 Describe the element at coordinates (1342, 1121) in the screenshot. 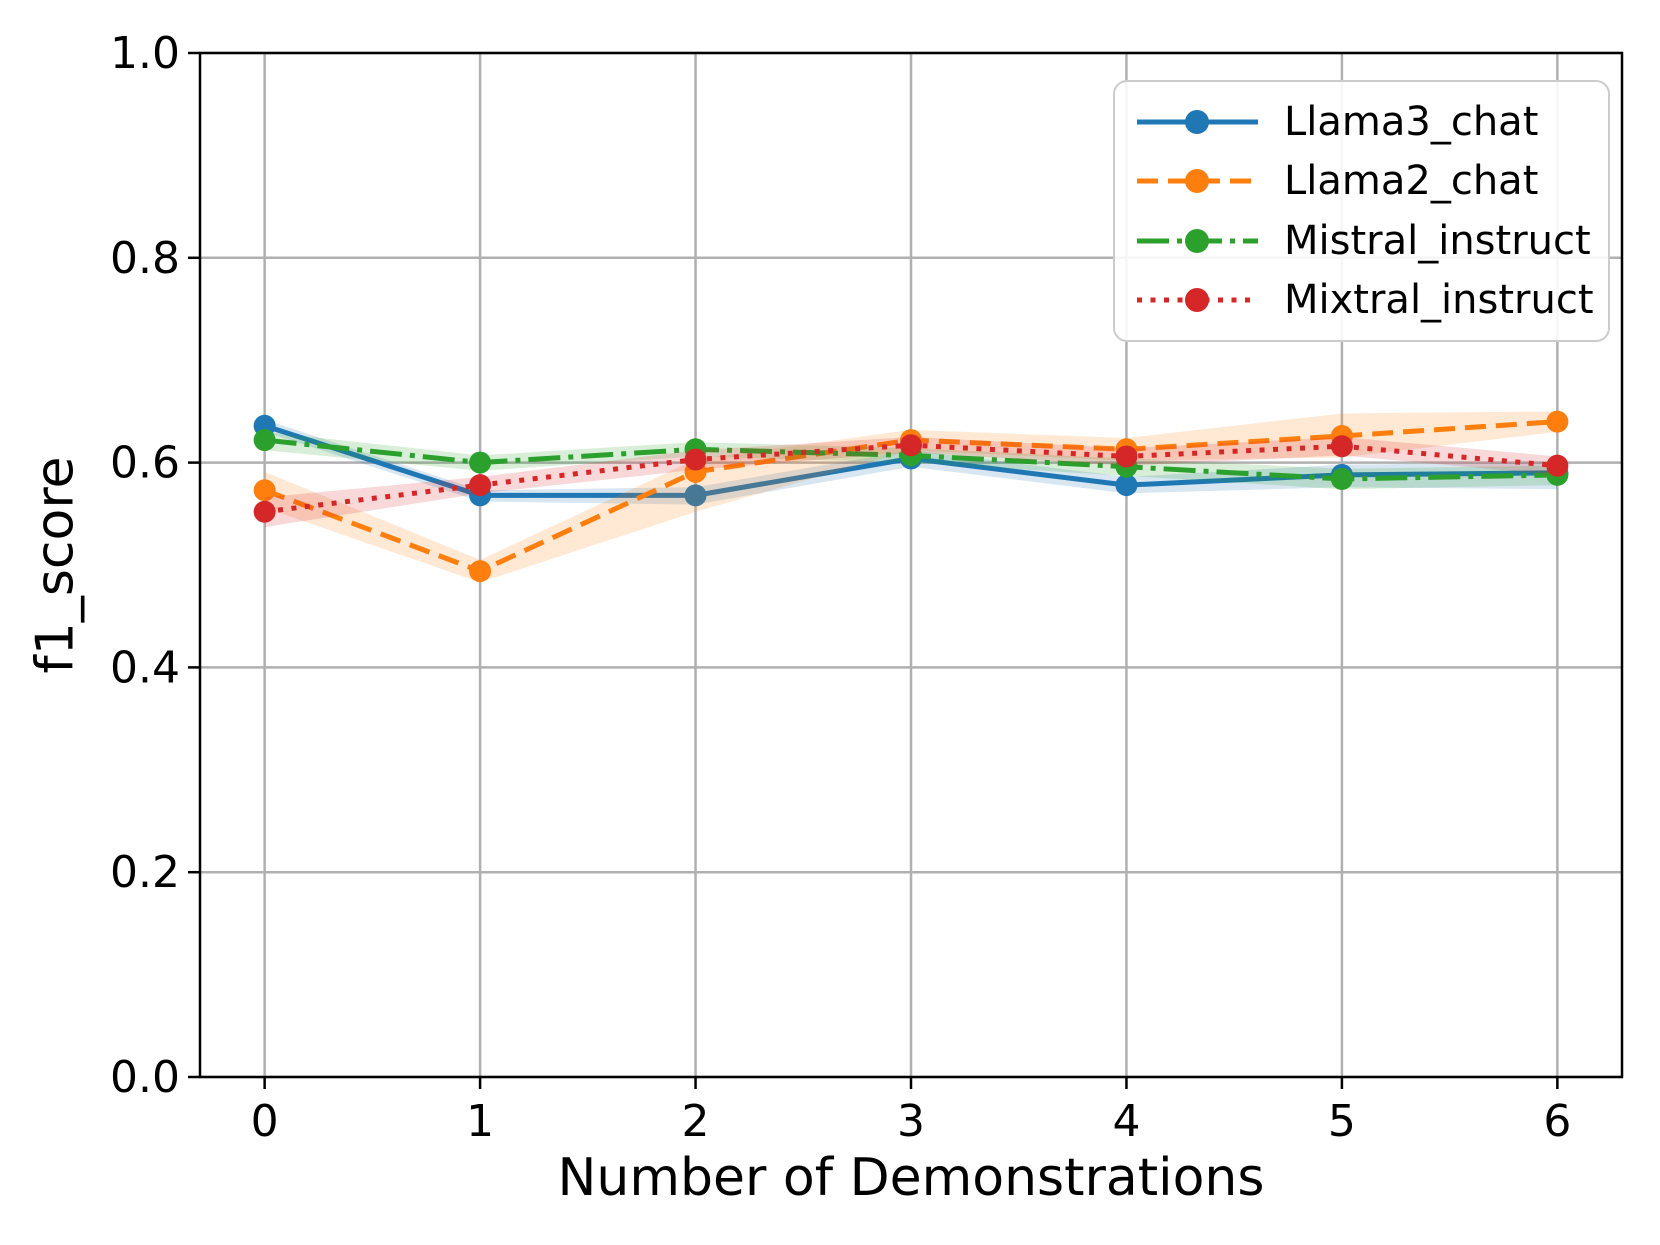

I see `x-tick-label: 5` at that location.